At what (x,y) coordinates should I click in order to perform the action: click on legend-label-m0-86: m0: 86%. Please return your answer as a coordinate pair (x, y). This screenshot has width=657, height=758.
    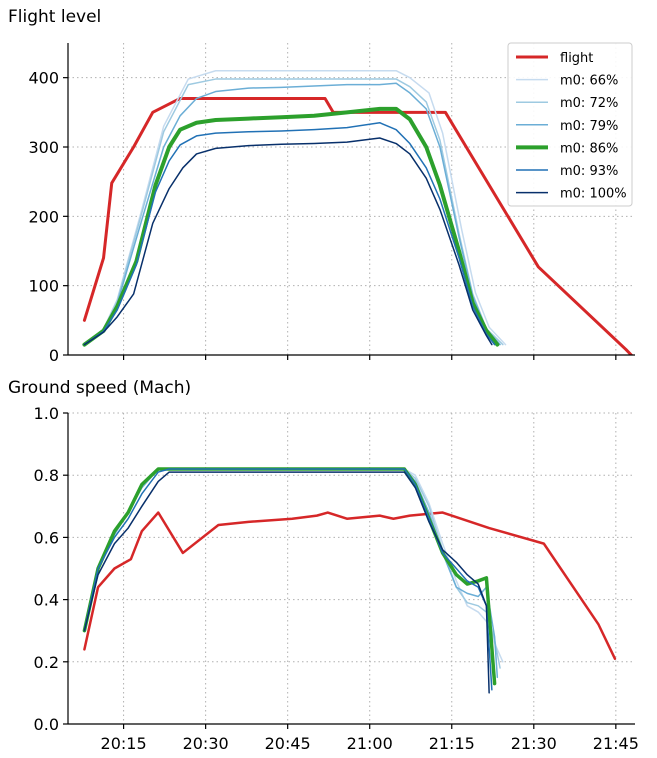
    Looking at the image, I should click on (589, 148).